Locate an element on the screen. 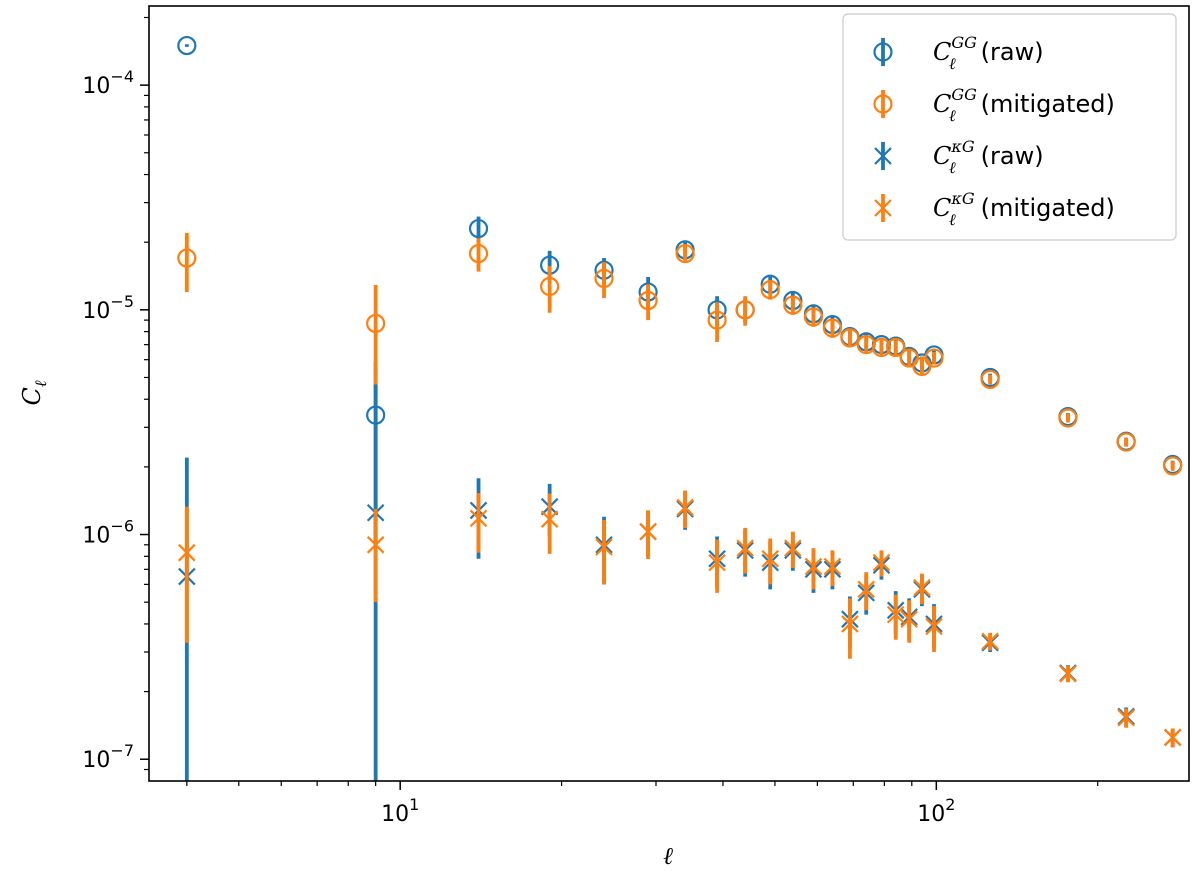 Image resolution: width=1200 pixels, height=876 pixels. legend-item-3: CκG ℓ (mitigated) is located at coordinates (994, 209).